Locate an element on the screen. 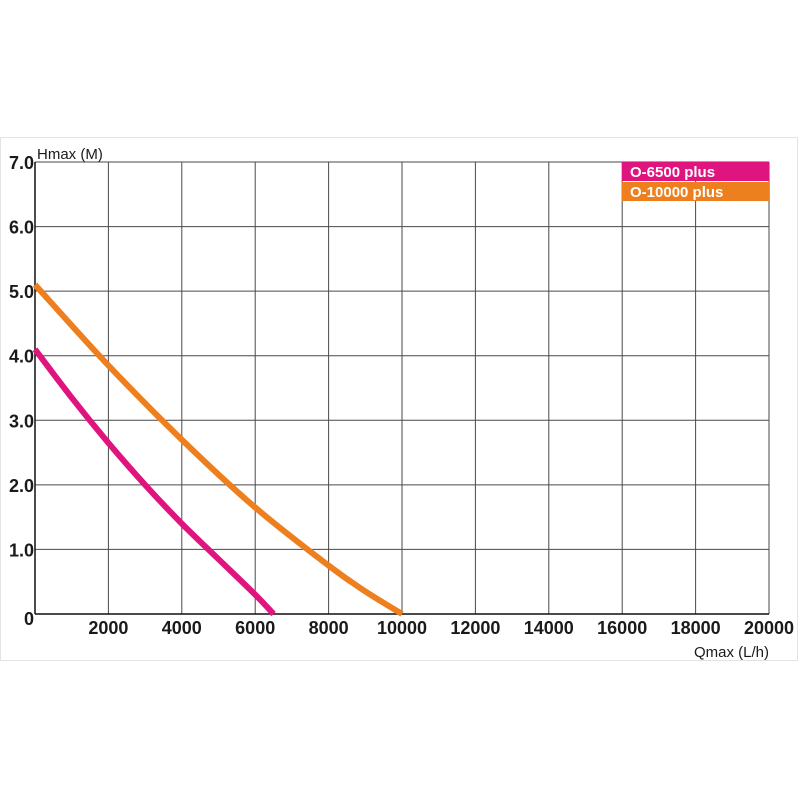 This screenshot has height=800, width=800. x-axis-title: Qmax (L/h) is located at coordinates (731, 652).